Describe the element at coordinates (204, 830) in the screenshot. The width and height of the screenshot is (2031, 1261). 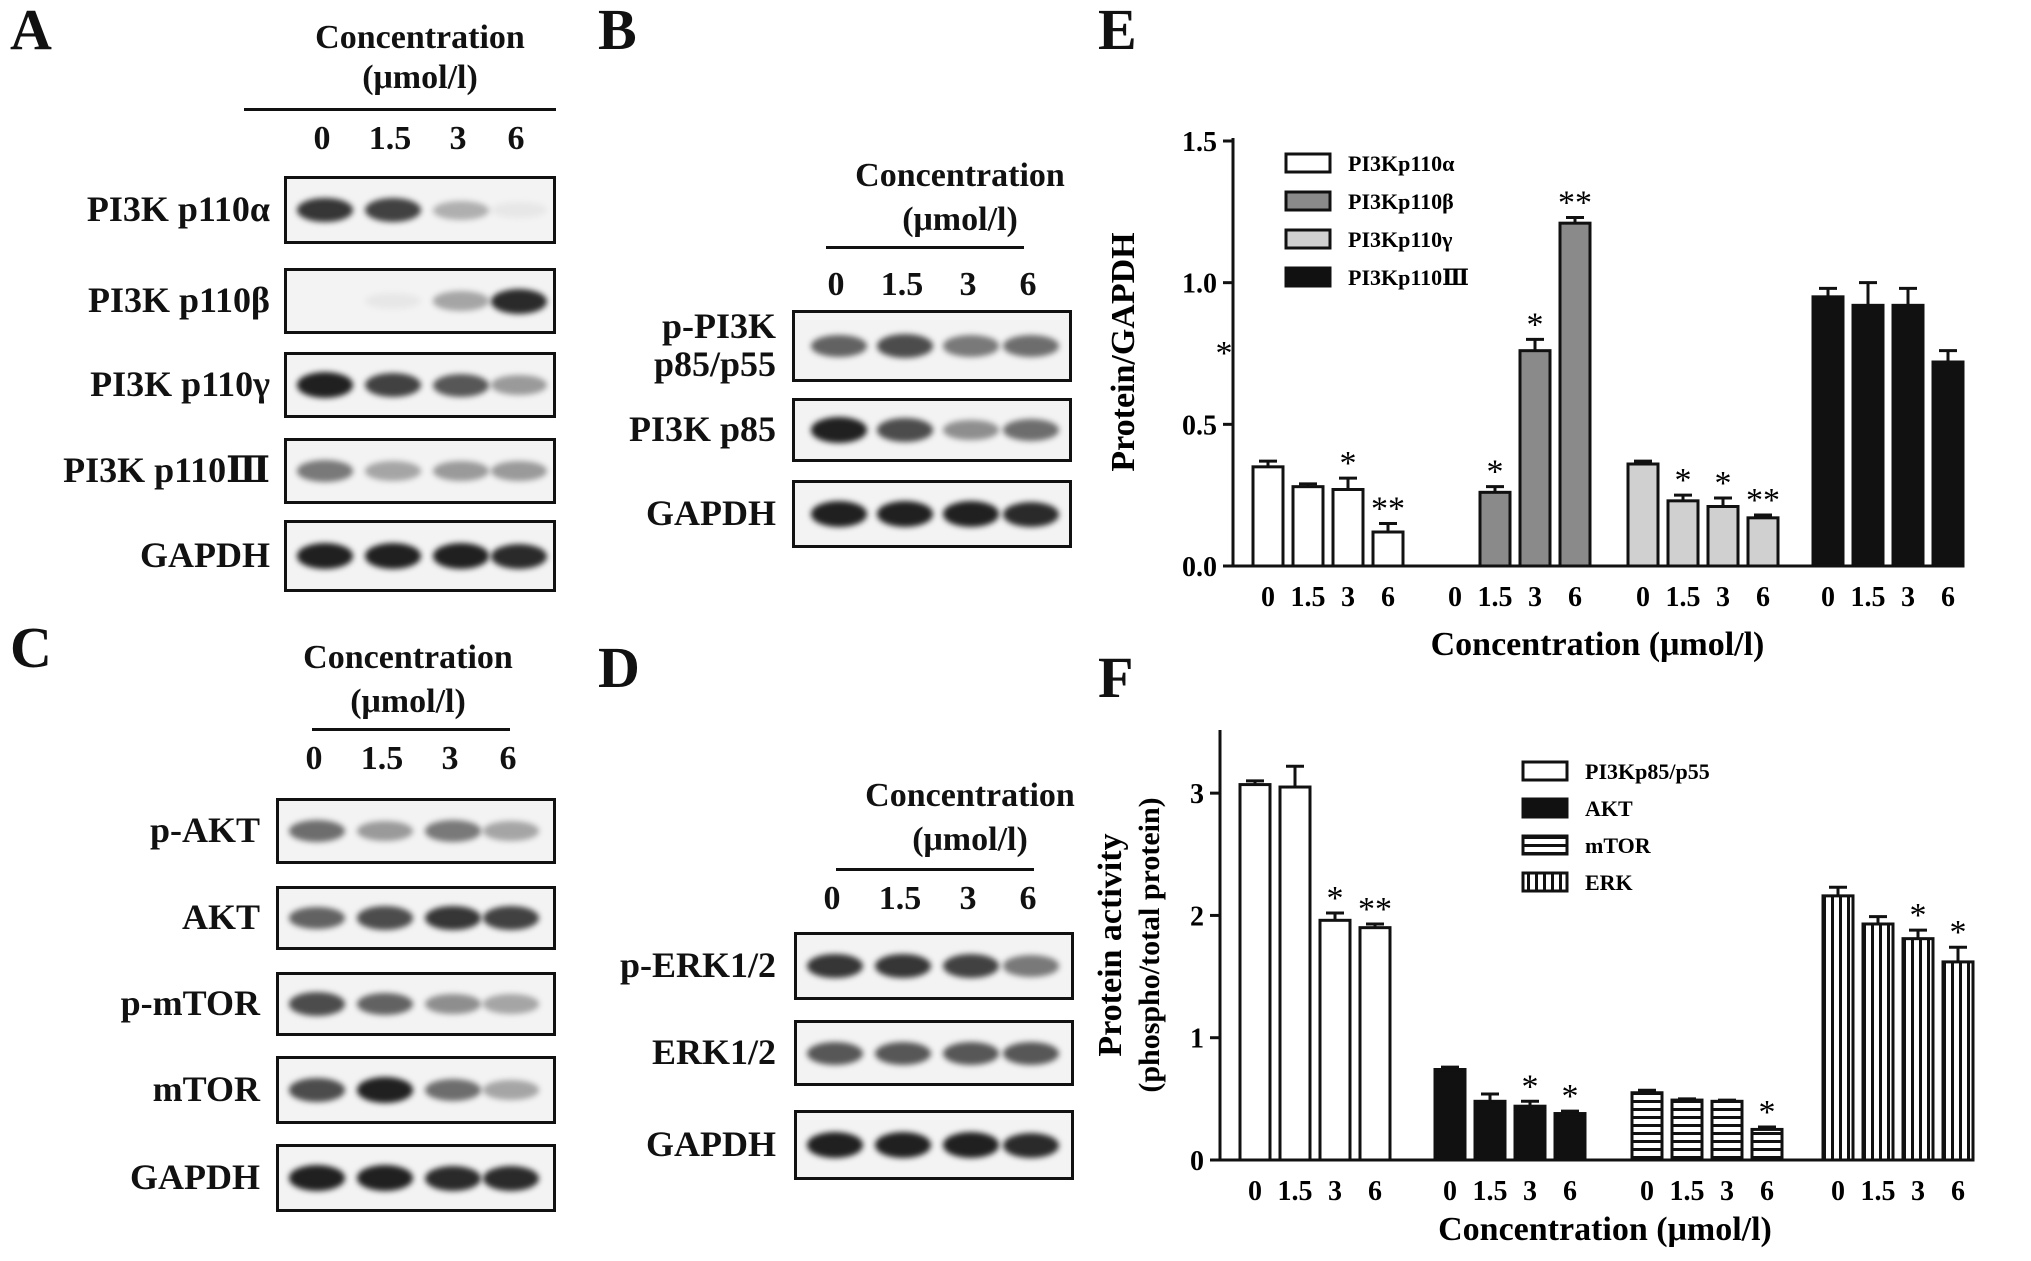
I see `panel-c-row-label: p-AKT` at that location.